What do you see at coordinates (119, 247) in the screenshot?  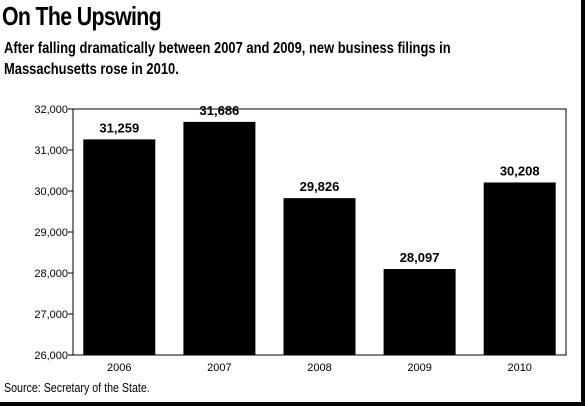 I see `bar-2006` at bounding box center [119, 247].